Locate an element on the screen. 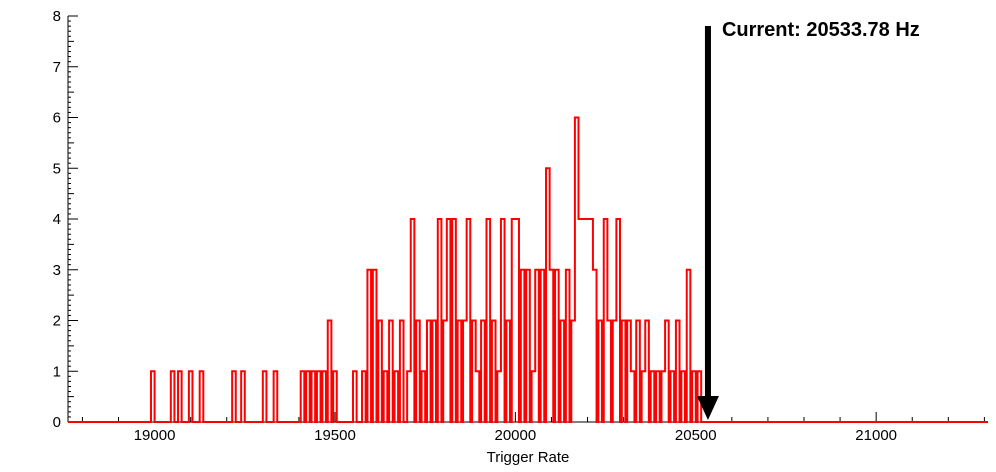 This screenshot has height=472, width=996. y-tick-label: 0 is located at coordinates (57, 422).